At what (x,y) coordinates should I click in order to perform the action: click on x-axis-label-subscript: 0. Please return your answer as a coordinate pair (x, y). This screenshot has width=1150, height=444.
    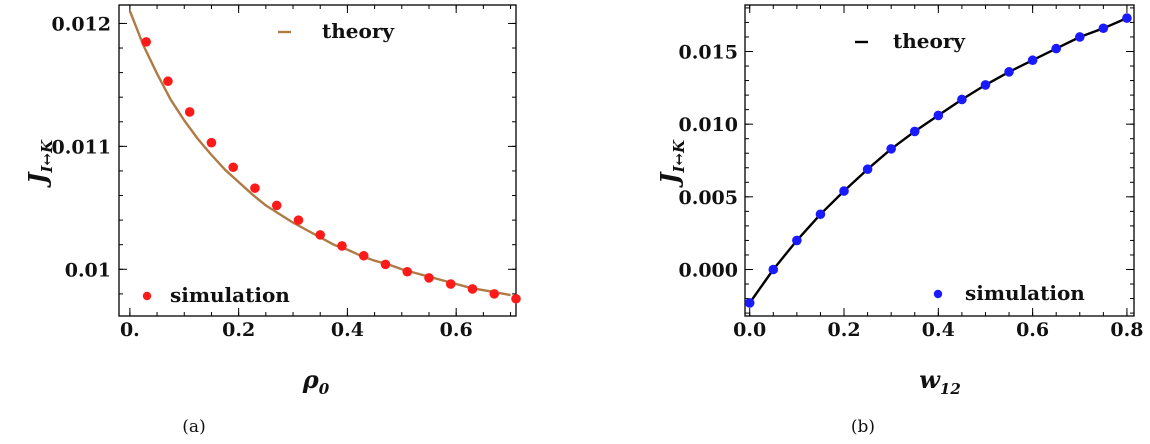
    Looking at the image, I should click on (324, 389).